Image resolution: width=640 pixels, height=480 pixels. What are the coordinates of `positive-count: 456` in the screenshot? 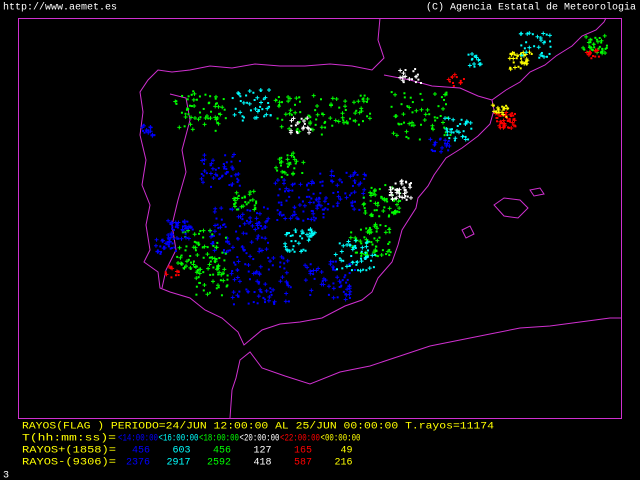 It's located at (141, 451).